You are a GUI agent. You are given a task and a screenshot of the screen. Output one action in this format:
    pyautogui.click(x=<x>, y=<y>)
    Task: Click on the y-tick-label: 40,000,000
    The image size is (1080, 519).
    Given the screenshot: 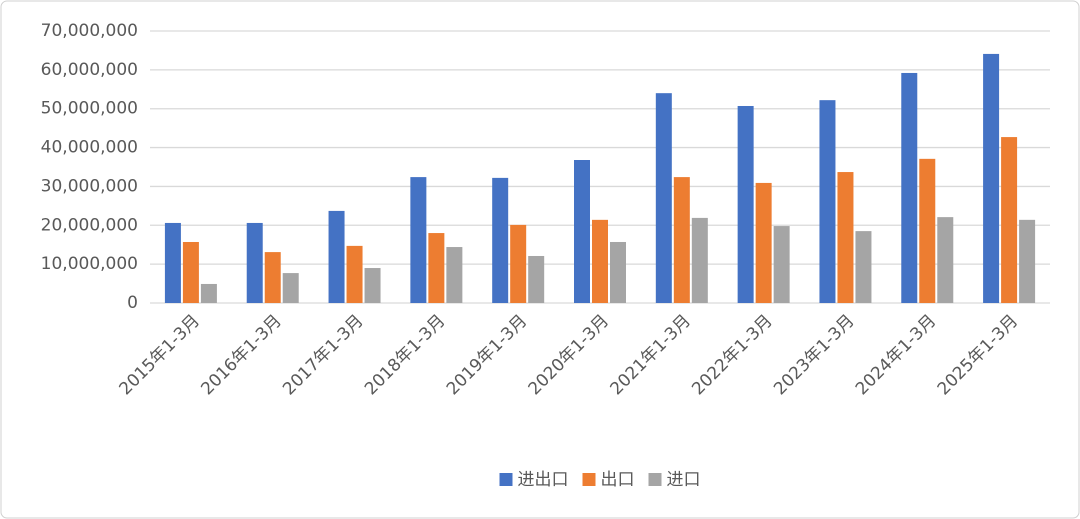 What is the action you would take?
    pyautogui.click(x=89, y=148)
    